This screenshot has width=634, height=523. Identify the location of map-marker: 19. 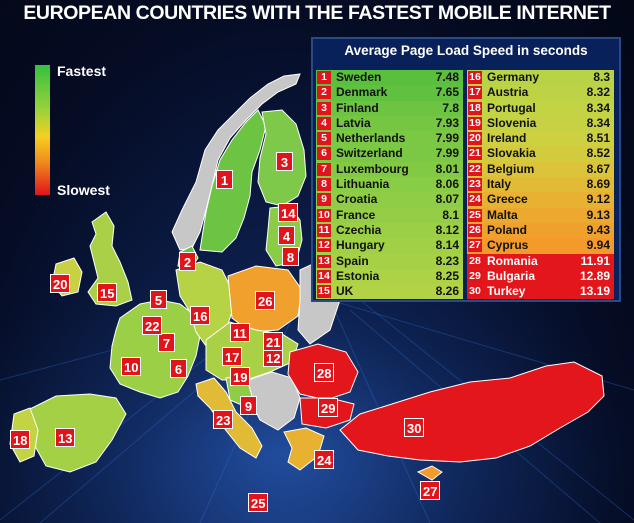
(240, 376).